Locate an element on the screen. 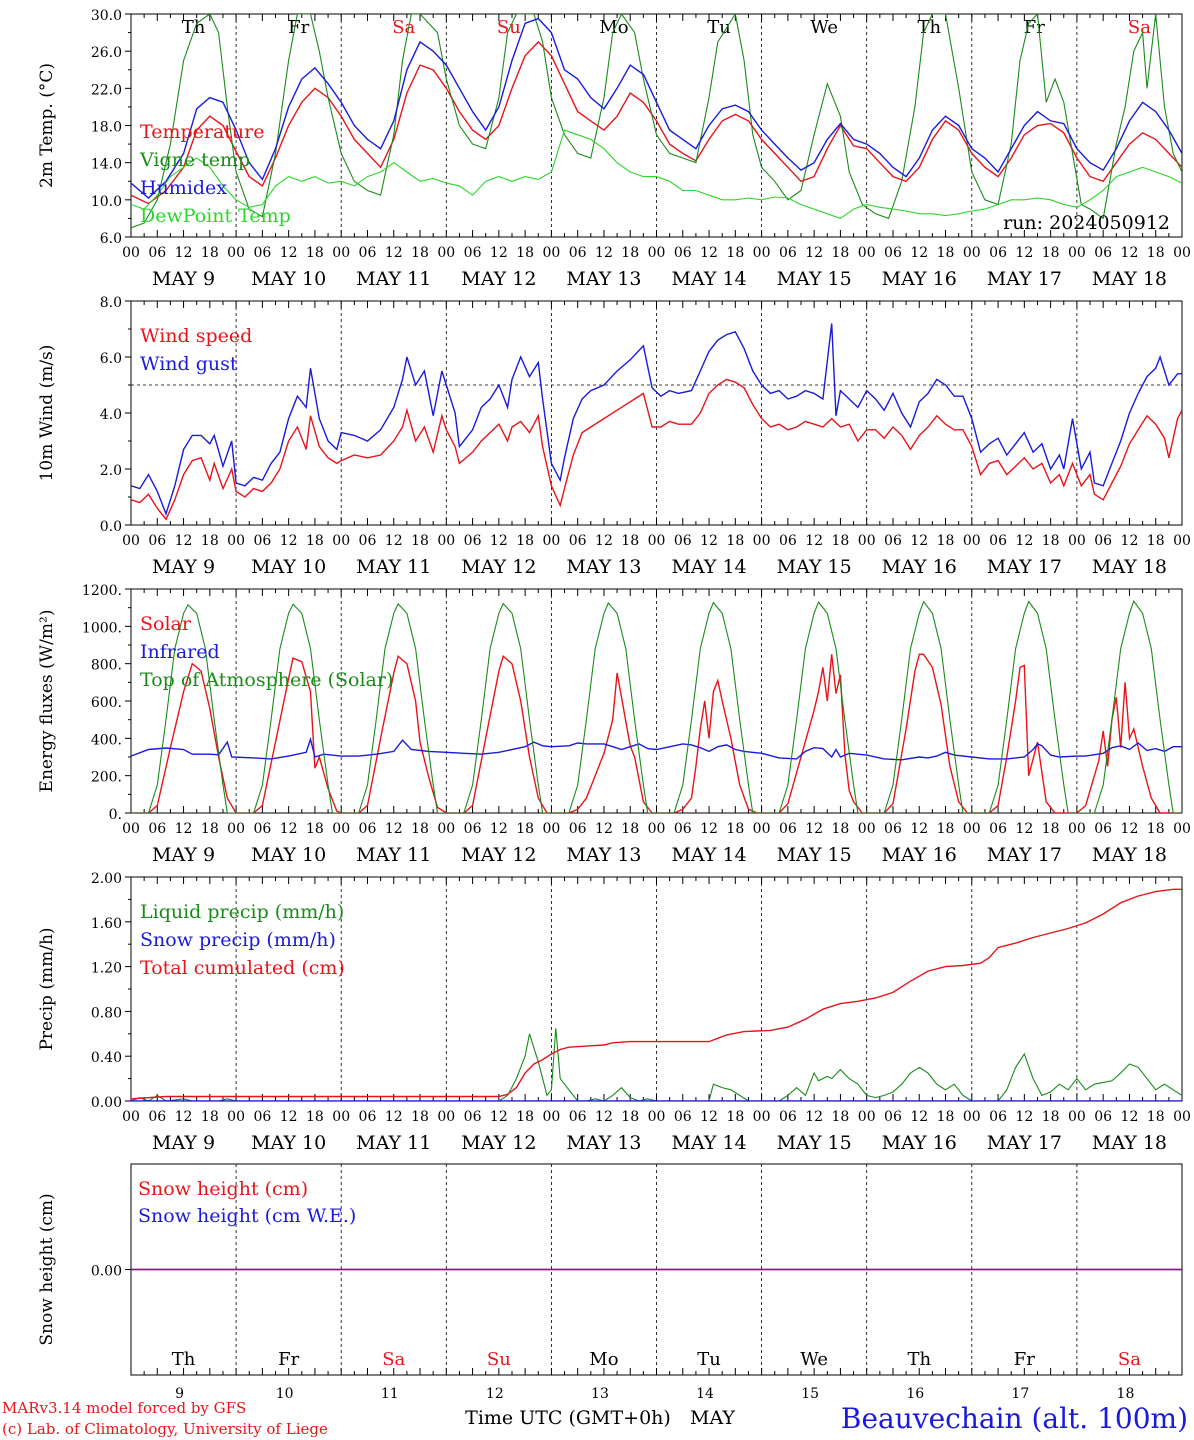 The height and width of the screenshot is (1440, 1194). date-label: MAY 12 is located at coordinates (498, 279).